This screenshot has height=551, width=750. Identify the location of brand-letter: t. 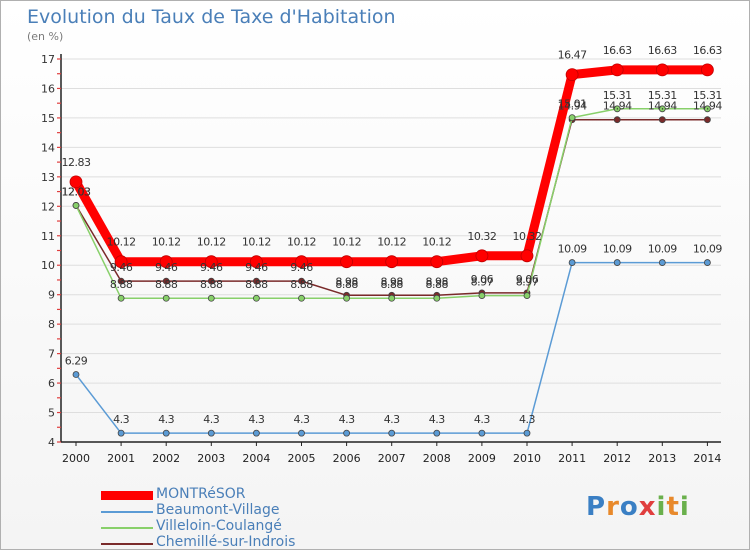
(673, 507).